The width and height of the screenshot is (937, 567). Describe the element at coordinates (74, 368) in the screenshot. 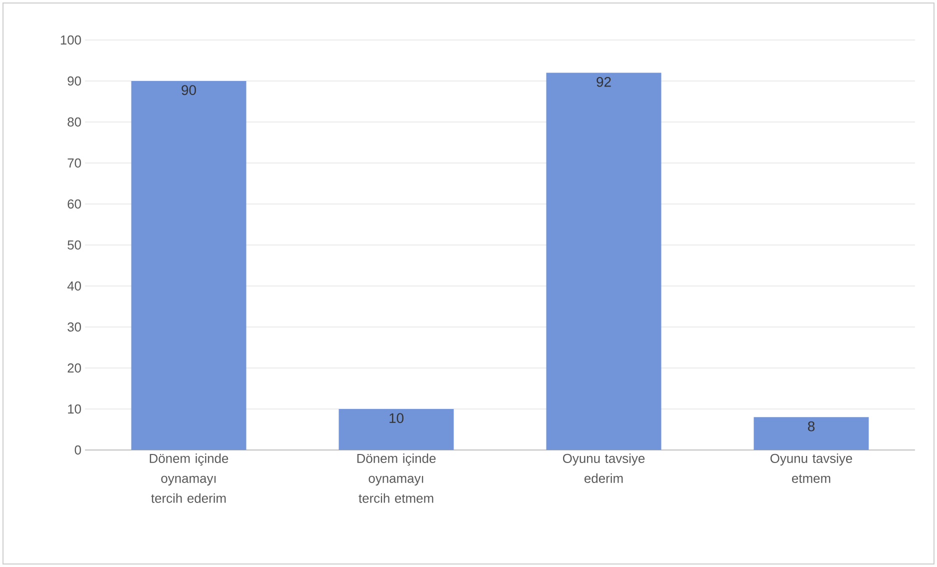

I see `y-tick-label: 20` at that location.